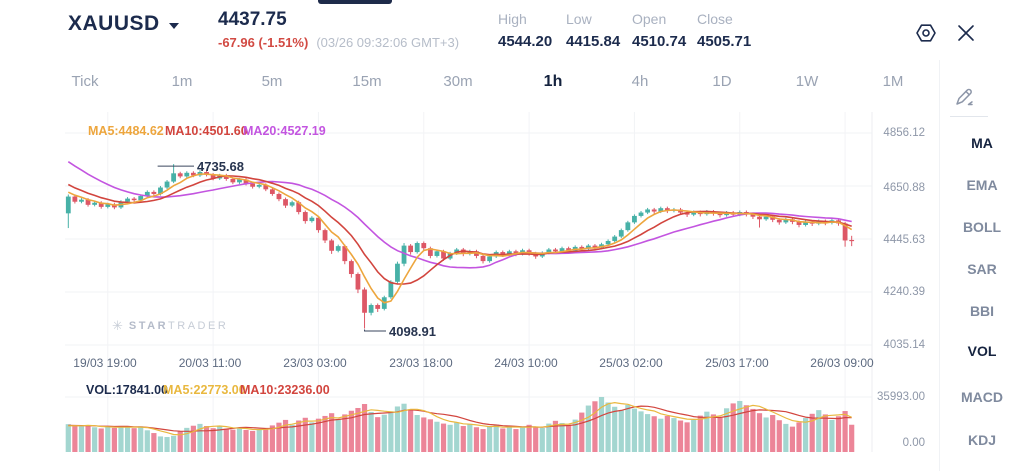 The width and height of the screenshot is (1024, 471). I want to click on tab-4h: 4h, so click(640, 81).